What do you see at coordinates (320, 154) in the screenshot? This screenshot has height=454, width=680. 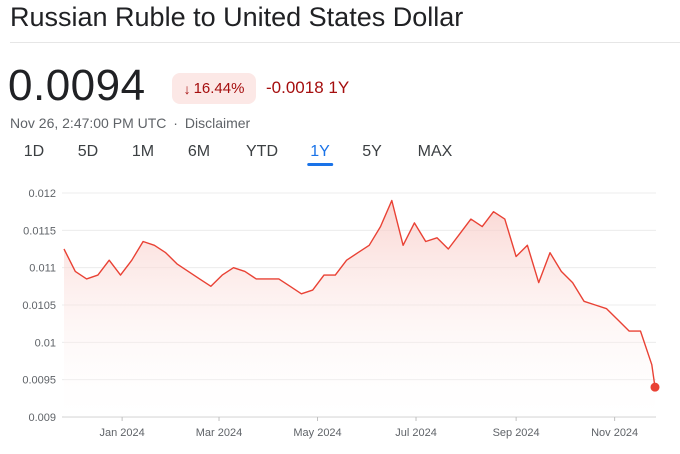 I see `tab-1y: 1Y` at bounding box center [320, 154].